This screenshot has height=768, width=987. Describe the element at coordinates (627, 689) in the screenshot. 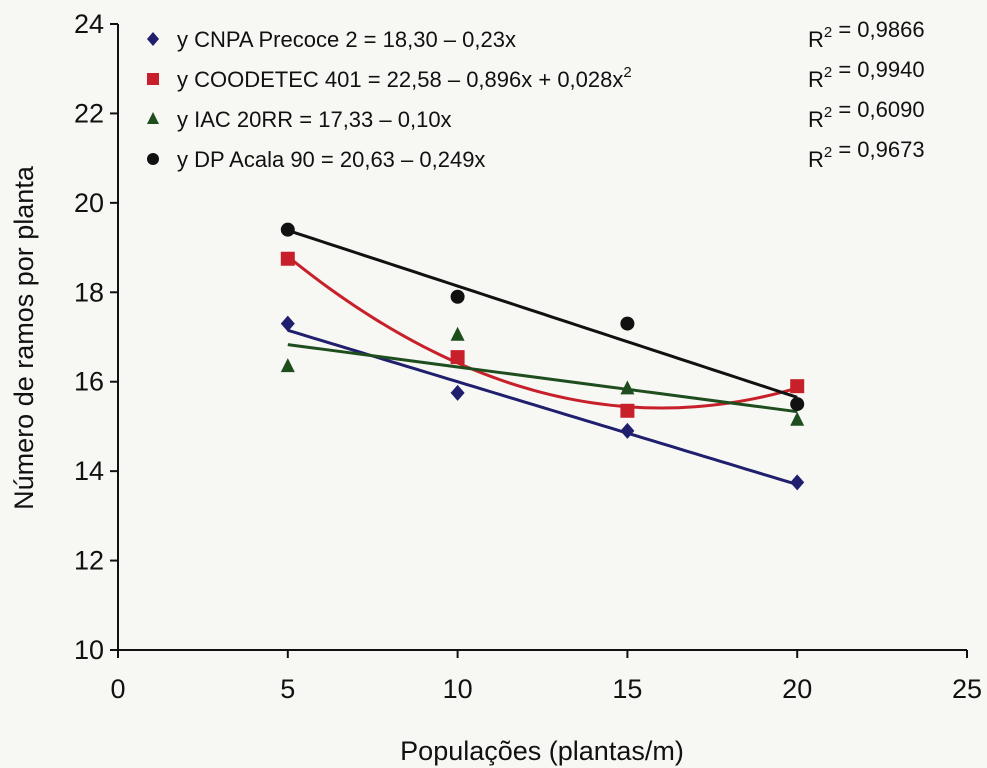

I see `x-tick-label: 15` at that location.